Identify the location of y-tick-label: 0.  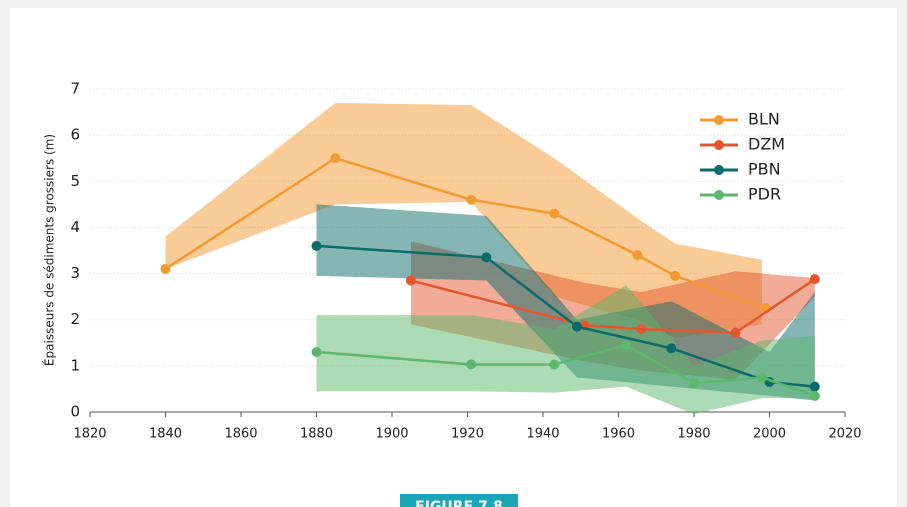
(75, 412).